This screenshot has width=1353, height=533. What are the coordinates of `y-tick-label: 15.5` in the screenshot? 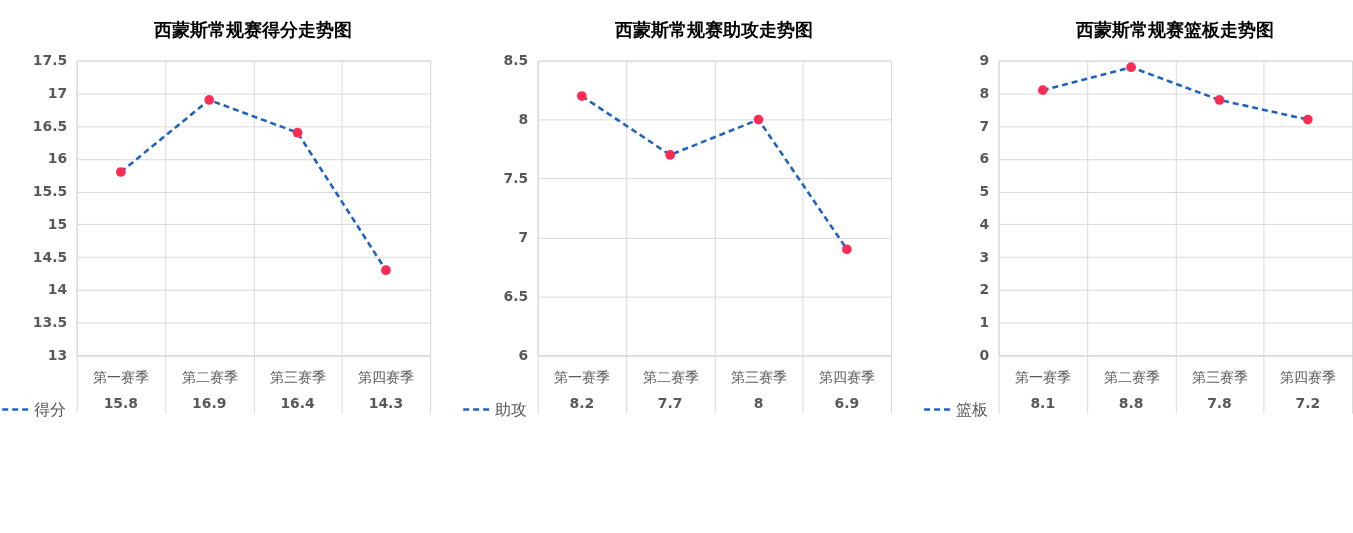 It's located at (50, 191).